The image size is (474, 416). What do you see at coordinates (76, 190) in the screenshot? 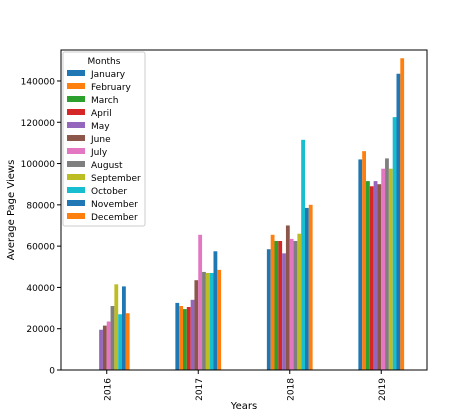
I see `legend-swatch-october` at bounding box center [76, 190].